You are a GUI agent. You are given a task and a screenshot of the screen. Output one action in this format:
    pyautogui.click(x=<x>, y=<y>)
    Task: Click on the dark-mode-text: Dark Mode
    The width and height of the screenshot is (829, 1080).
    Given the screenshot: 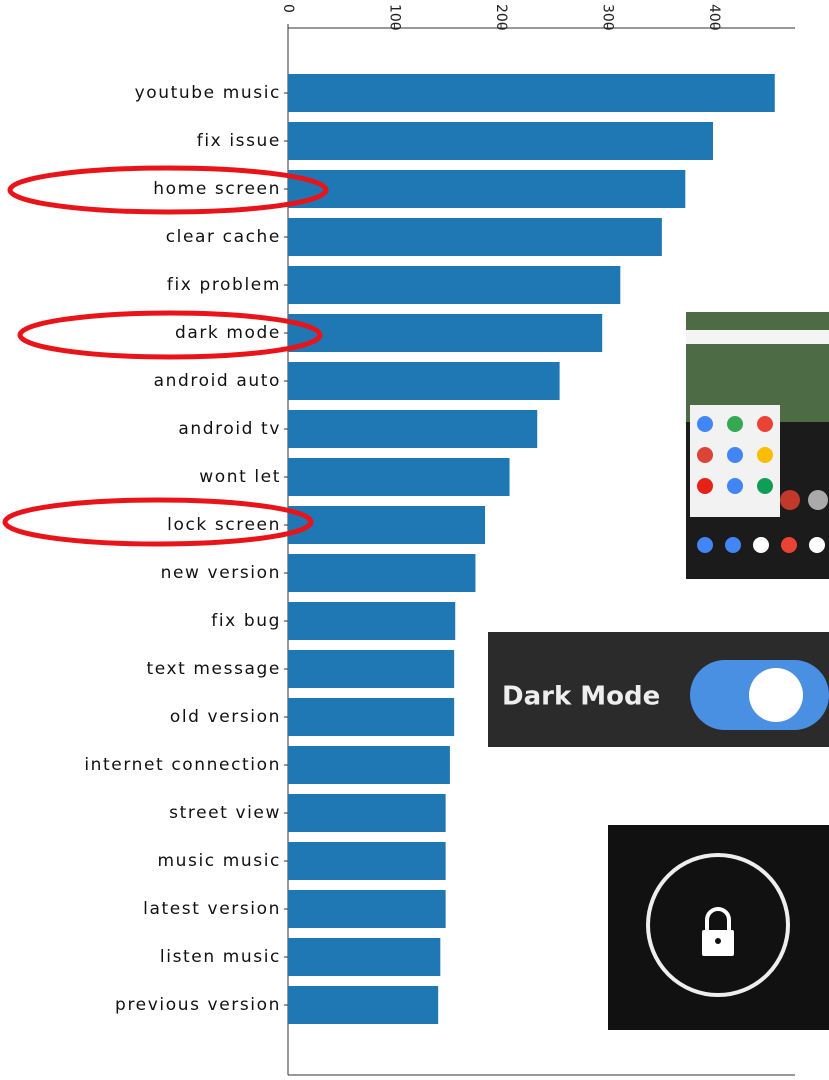 What is the action you would take?
    pyautogui.click(x=581, y=697)
    